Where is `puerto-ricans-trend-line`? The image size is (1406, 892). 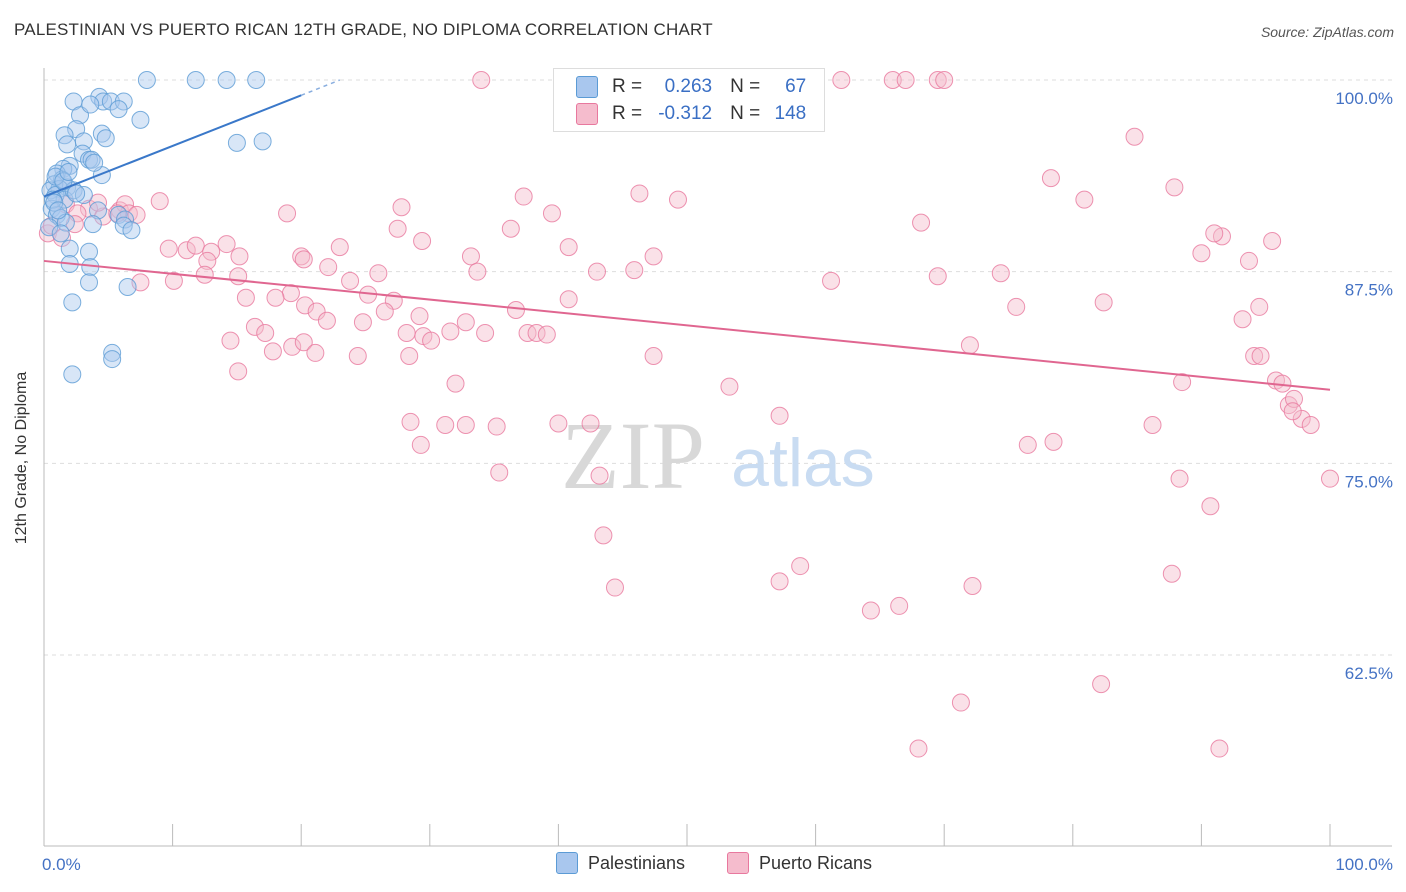
puerto-ricans-trend-line is located at coordinates (687, 325).